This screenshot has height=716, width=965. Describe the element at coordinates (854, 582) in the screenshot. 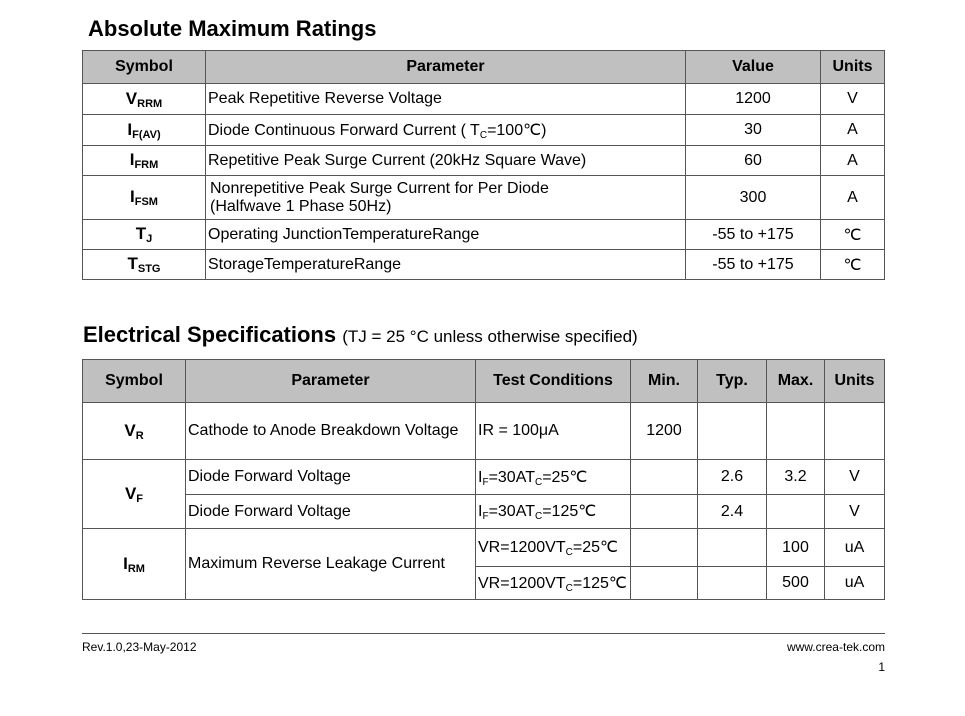

I see `units: uA` at that location.